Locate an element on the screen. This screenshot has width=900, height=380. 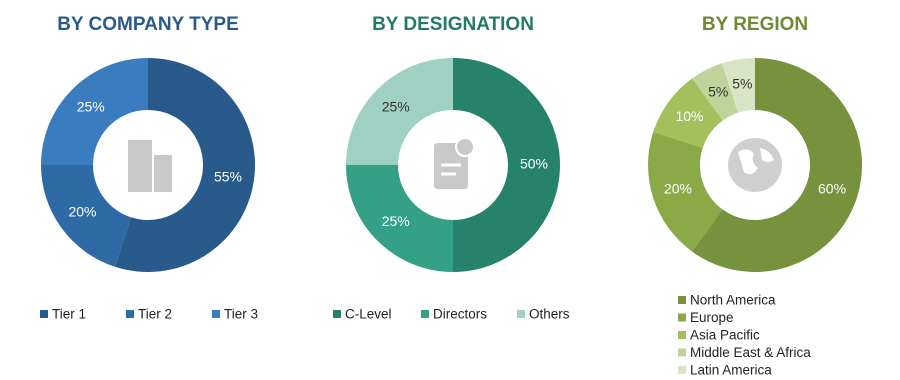
legend-label: Europe is located at coordinates (712, 317).